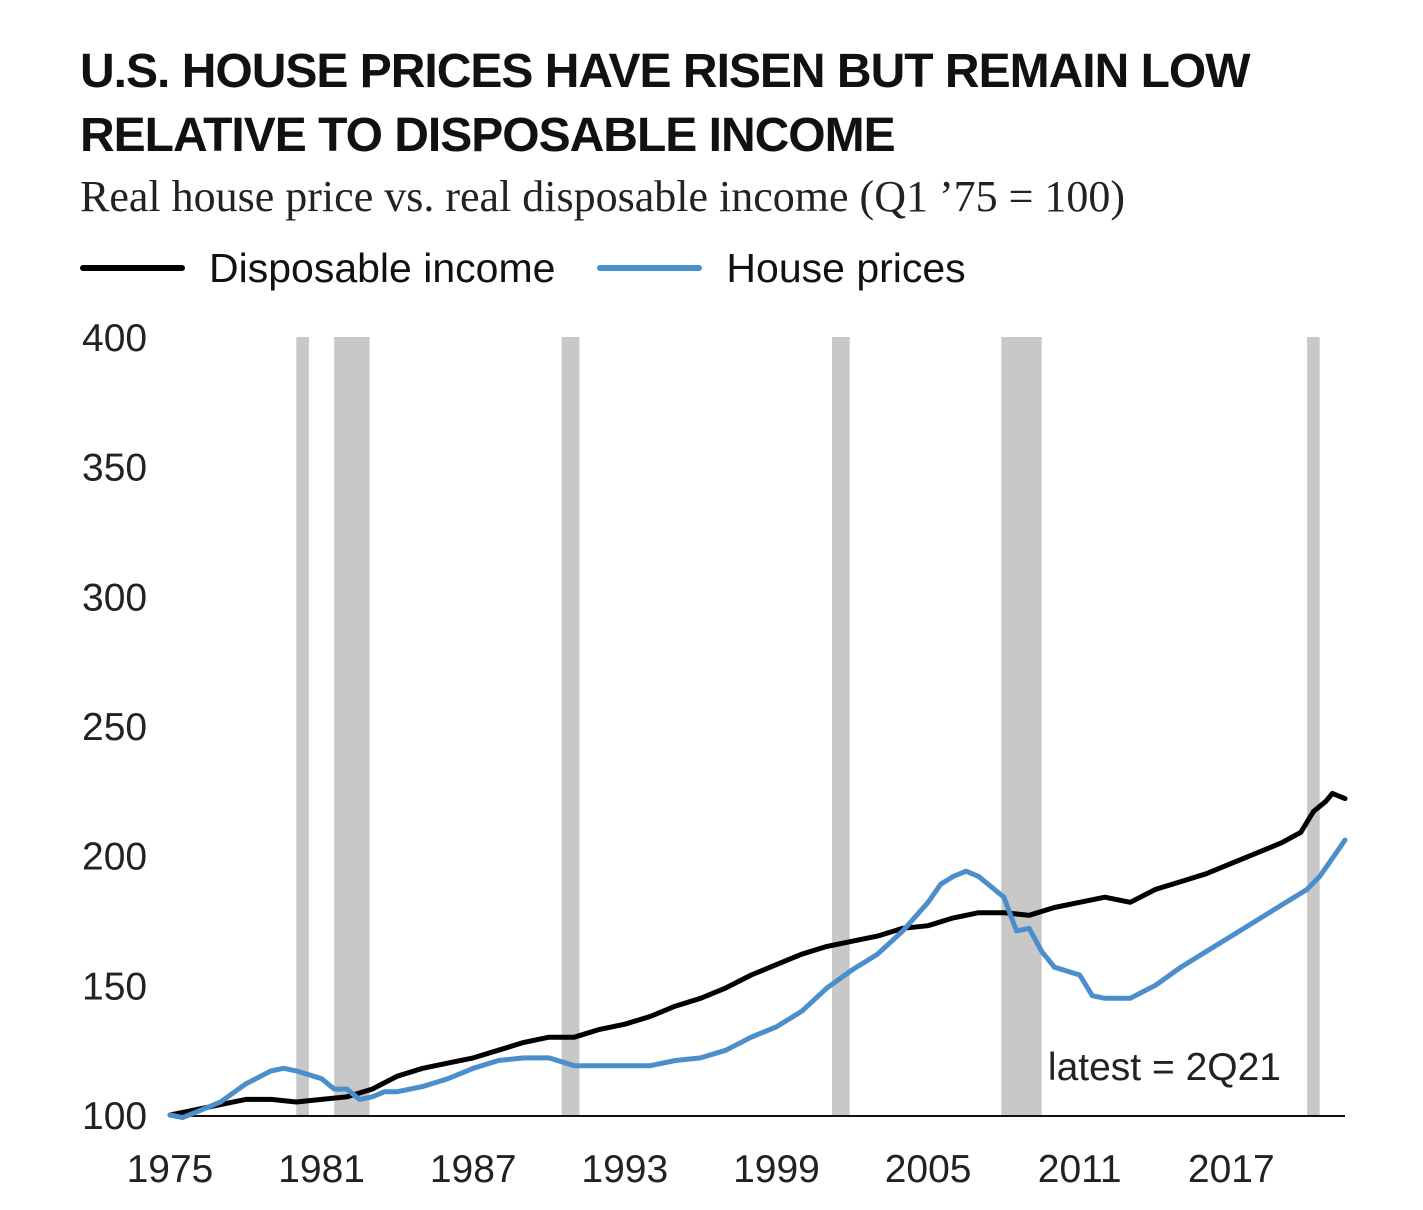  I want to click on y-tick-label-400: 400, so click(114, 338).